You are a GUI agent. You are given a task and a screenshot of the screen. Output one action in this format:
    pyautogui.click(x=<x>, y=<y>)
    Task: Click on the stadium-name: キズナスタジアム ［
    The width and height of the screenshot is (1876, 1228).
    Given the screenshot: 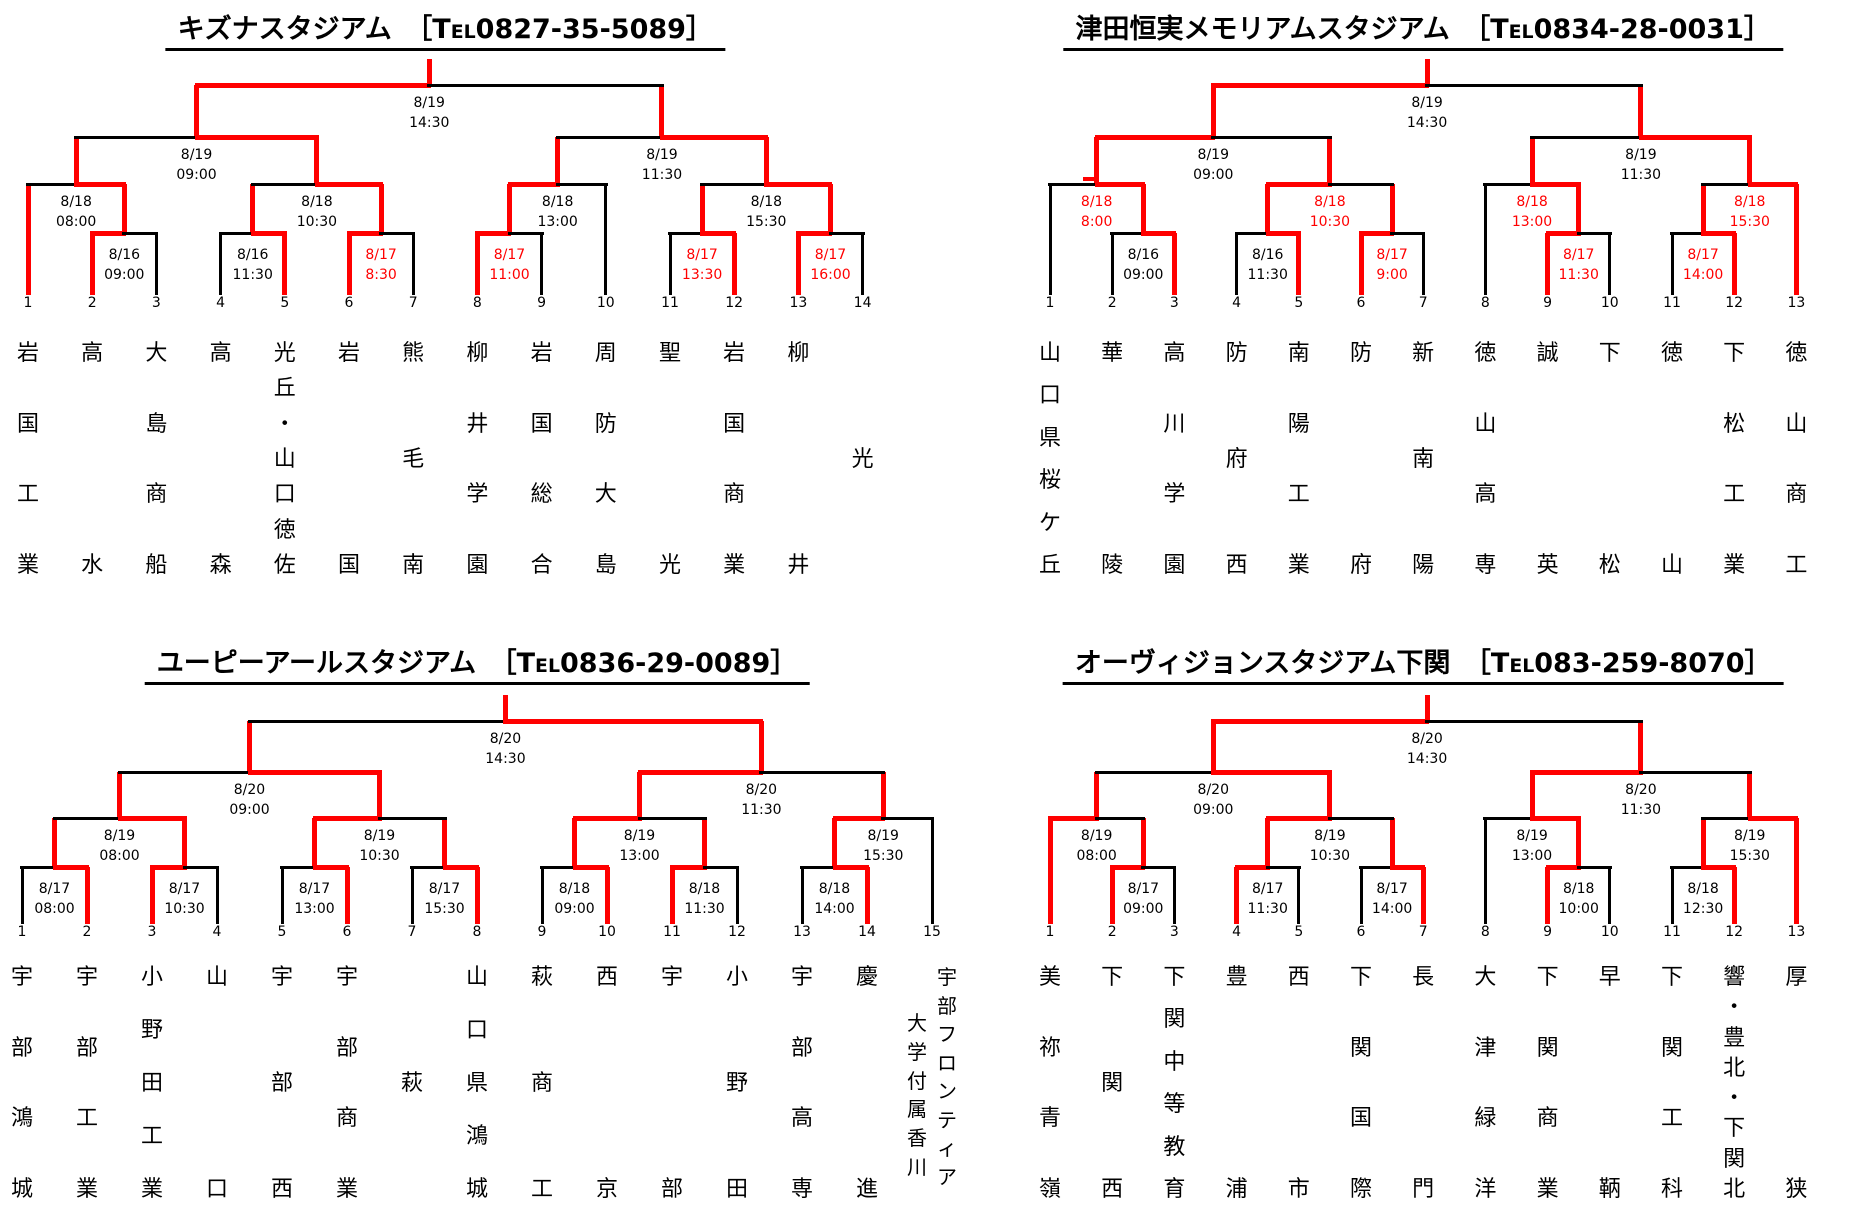 What is the action you would take?
    pyautogui.click(x=305, y=29)
    